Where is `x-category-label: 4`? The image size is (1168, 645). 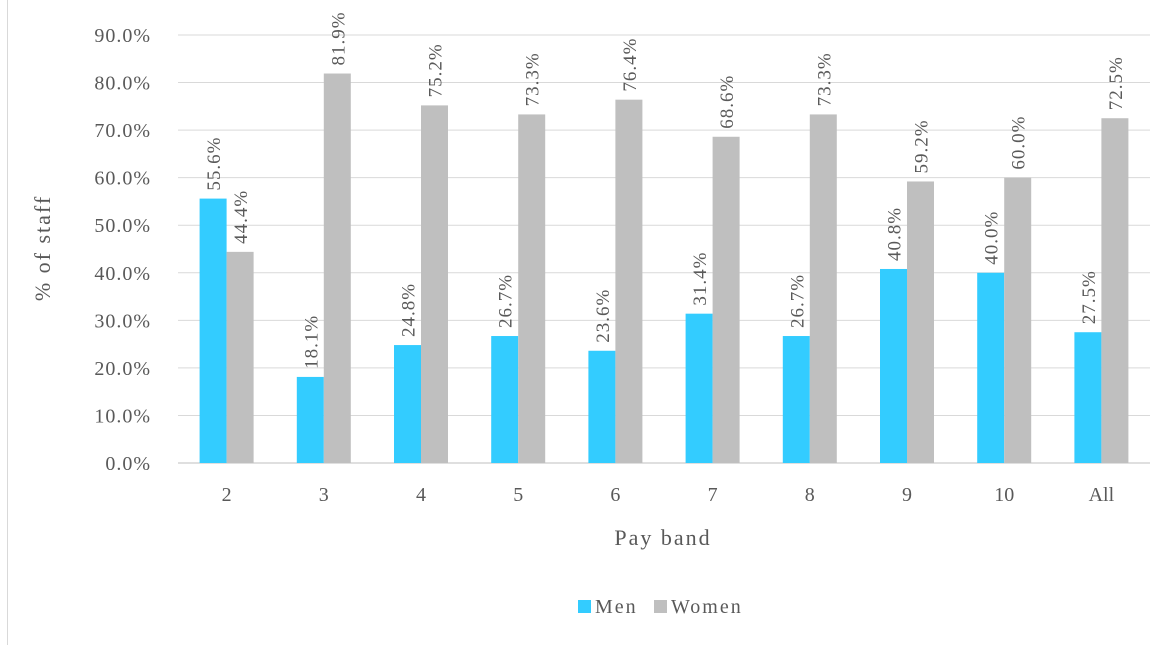 x-category-label: 4 is located at coordinates (421, 495).